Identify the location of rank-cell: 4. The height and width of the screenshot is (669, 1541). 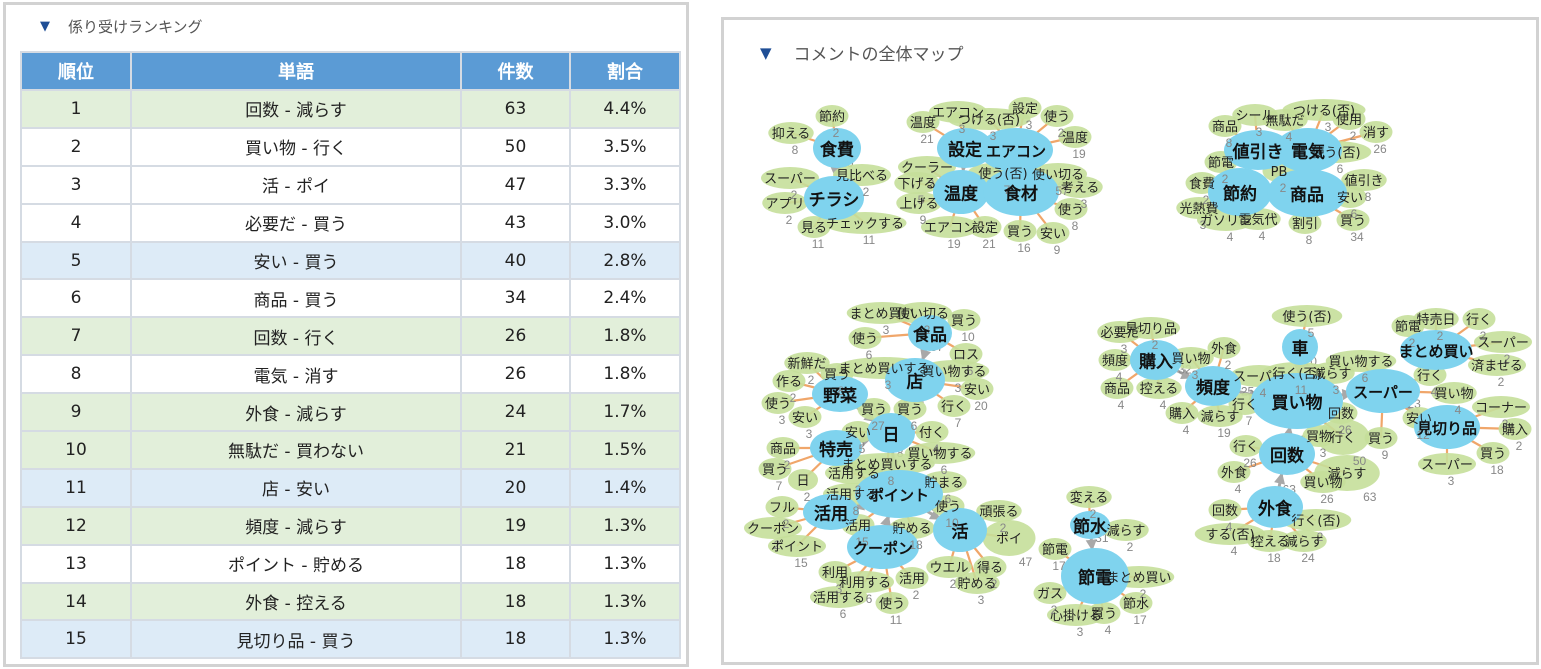
(76, 222).